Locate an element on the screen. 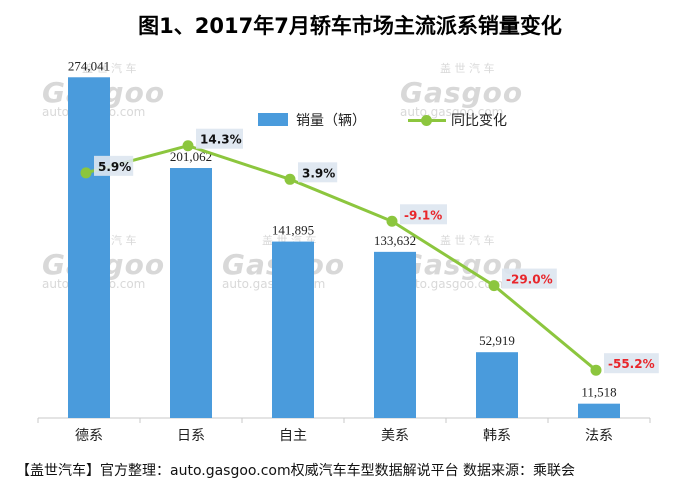 Image resolution: width=700 pixels, height=504 pixels. legend-line-label: 同比变化 is located at coordinates (479, 121).